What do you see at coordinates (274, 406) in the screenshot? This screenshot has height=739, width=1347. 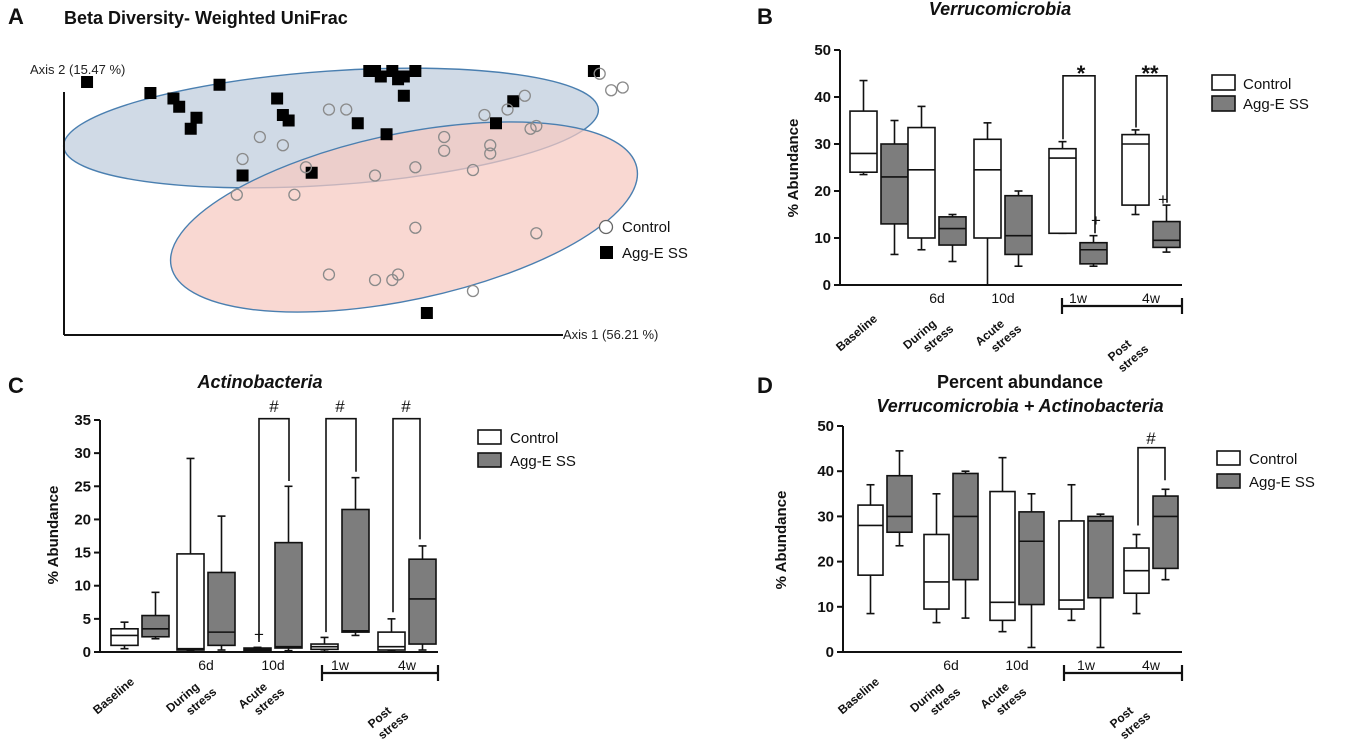 I see `significance-mark: #` at bounding box center [274, 406].